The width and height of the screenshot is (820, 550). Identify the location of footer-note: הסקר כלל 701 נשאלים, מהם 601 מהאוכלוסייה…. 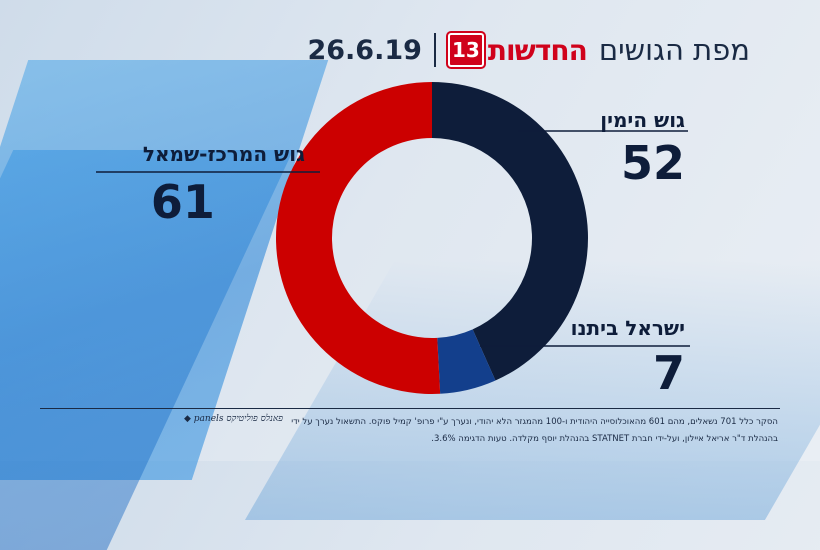
(478, 431).